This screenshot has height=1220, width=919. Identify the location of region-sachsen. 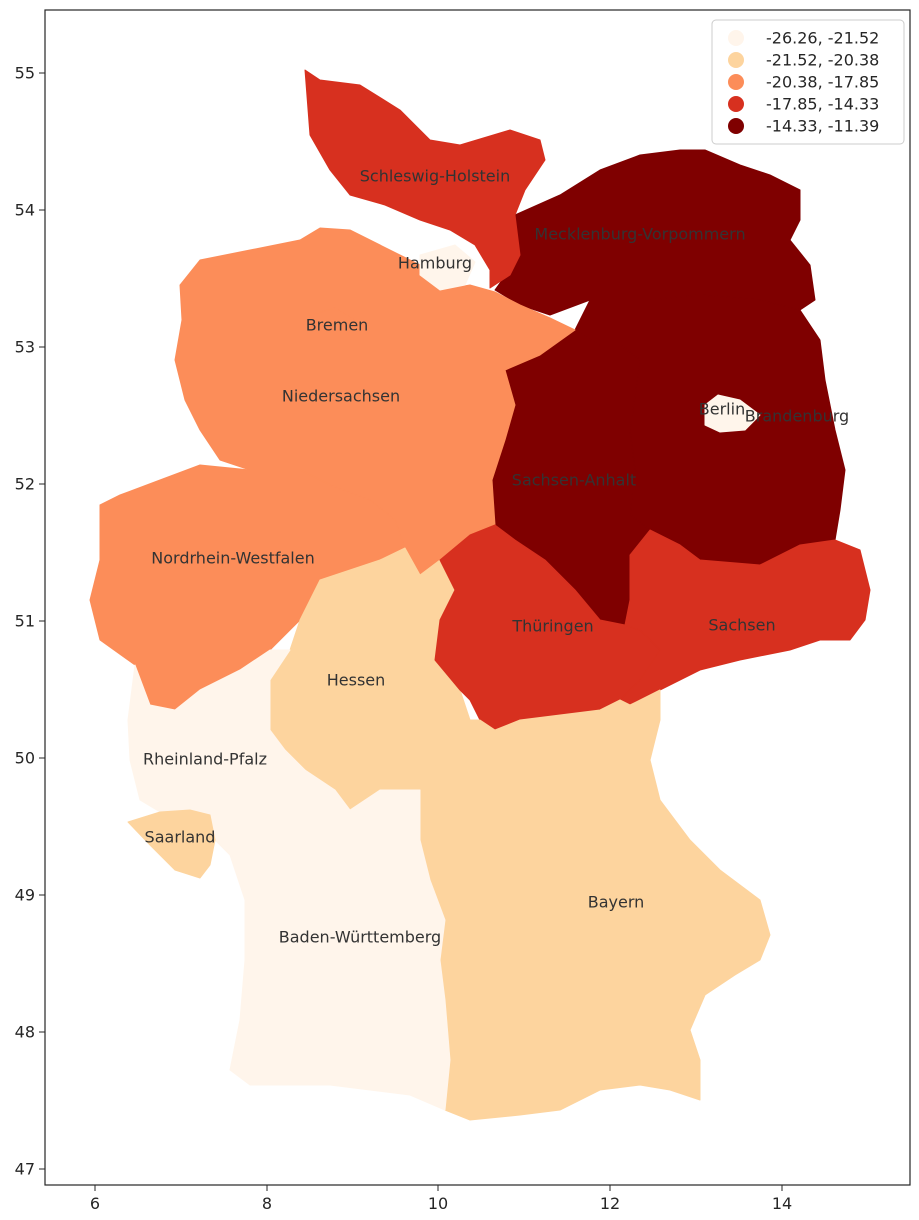
(745, 617).